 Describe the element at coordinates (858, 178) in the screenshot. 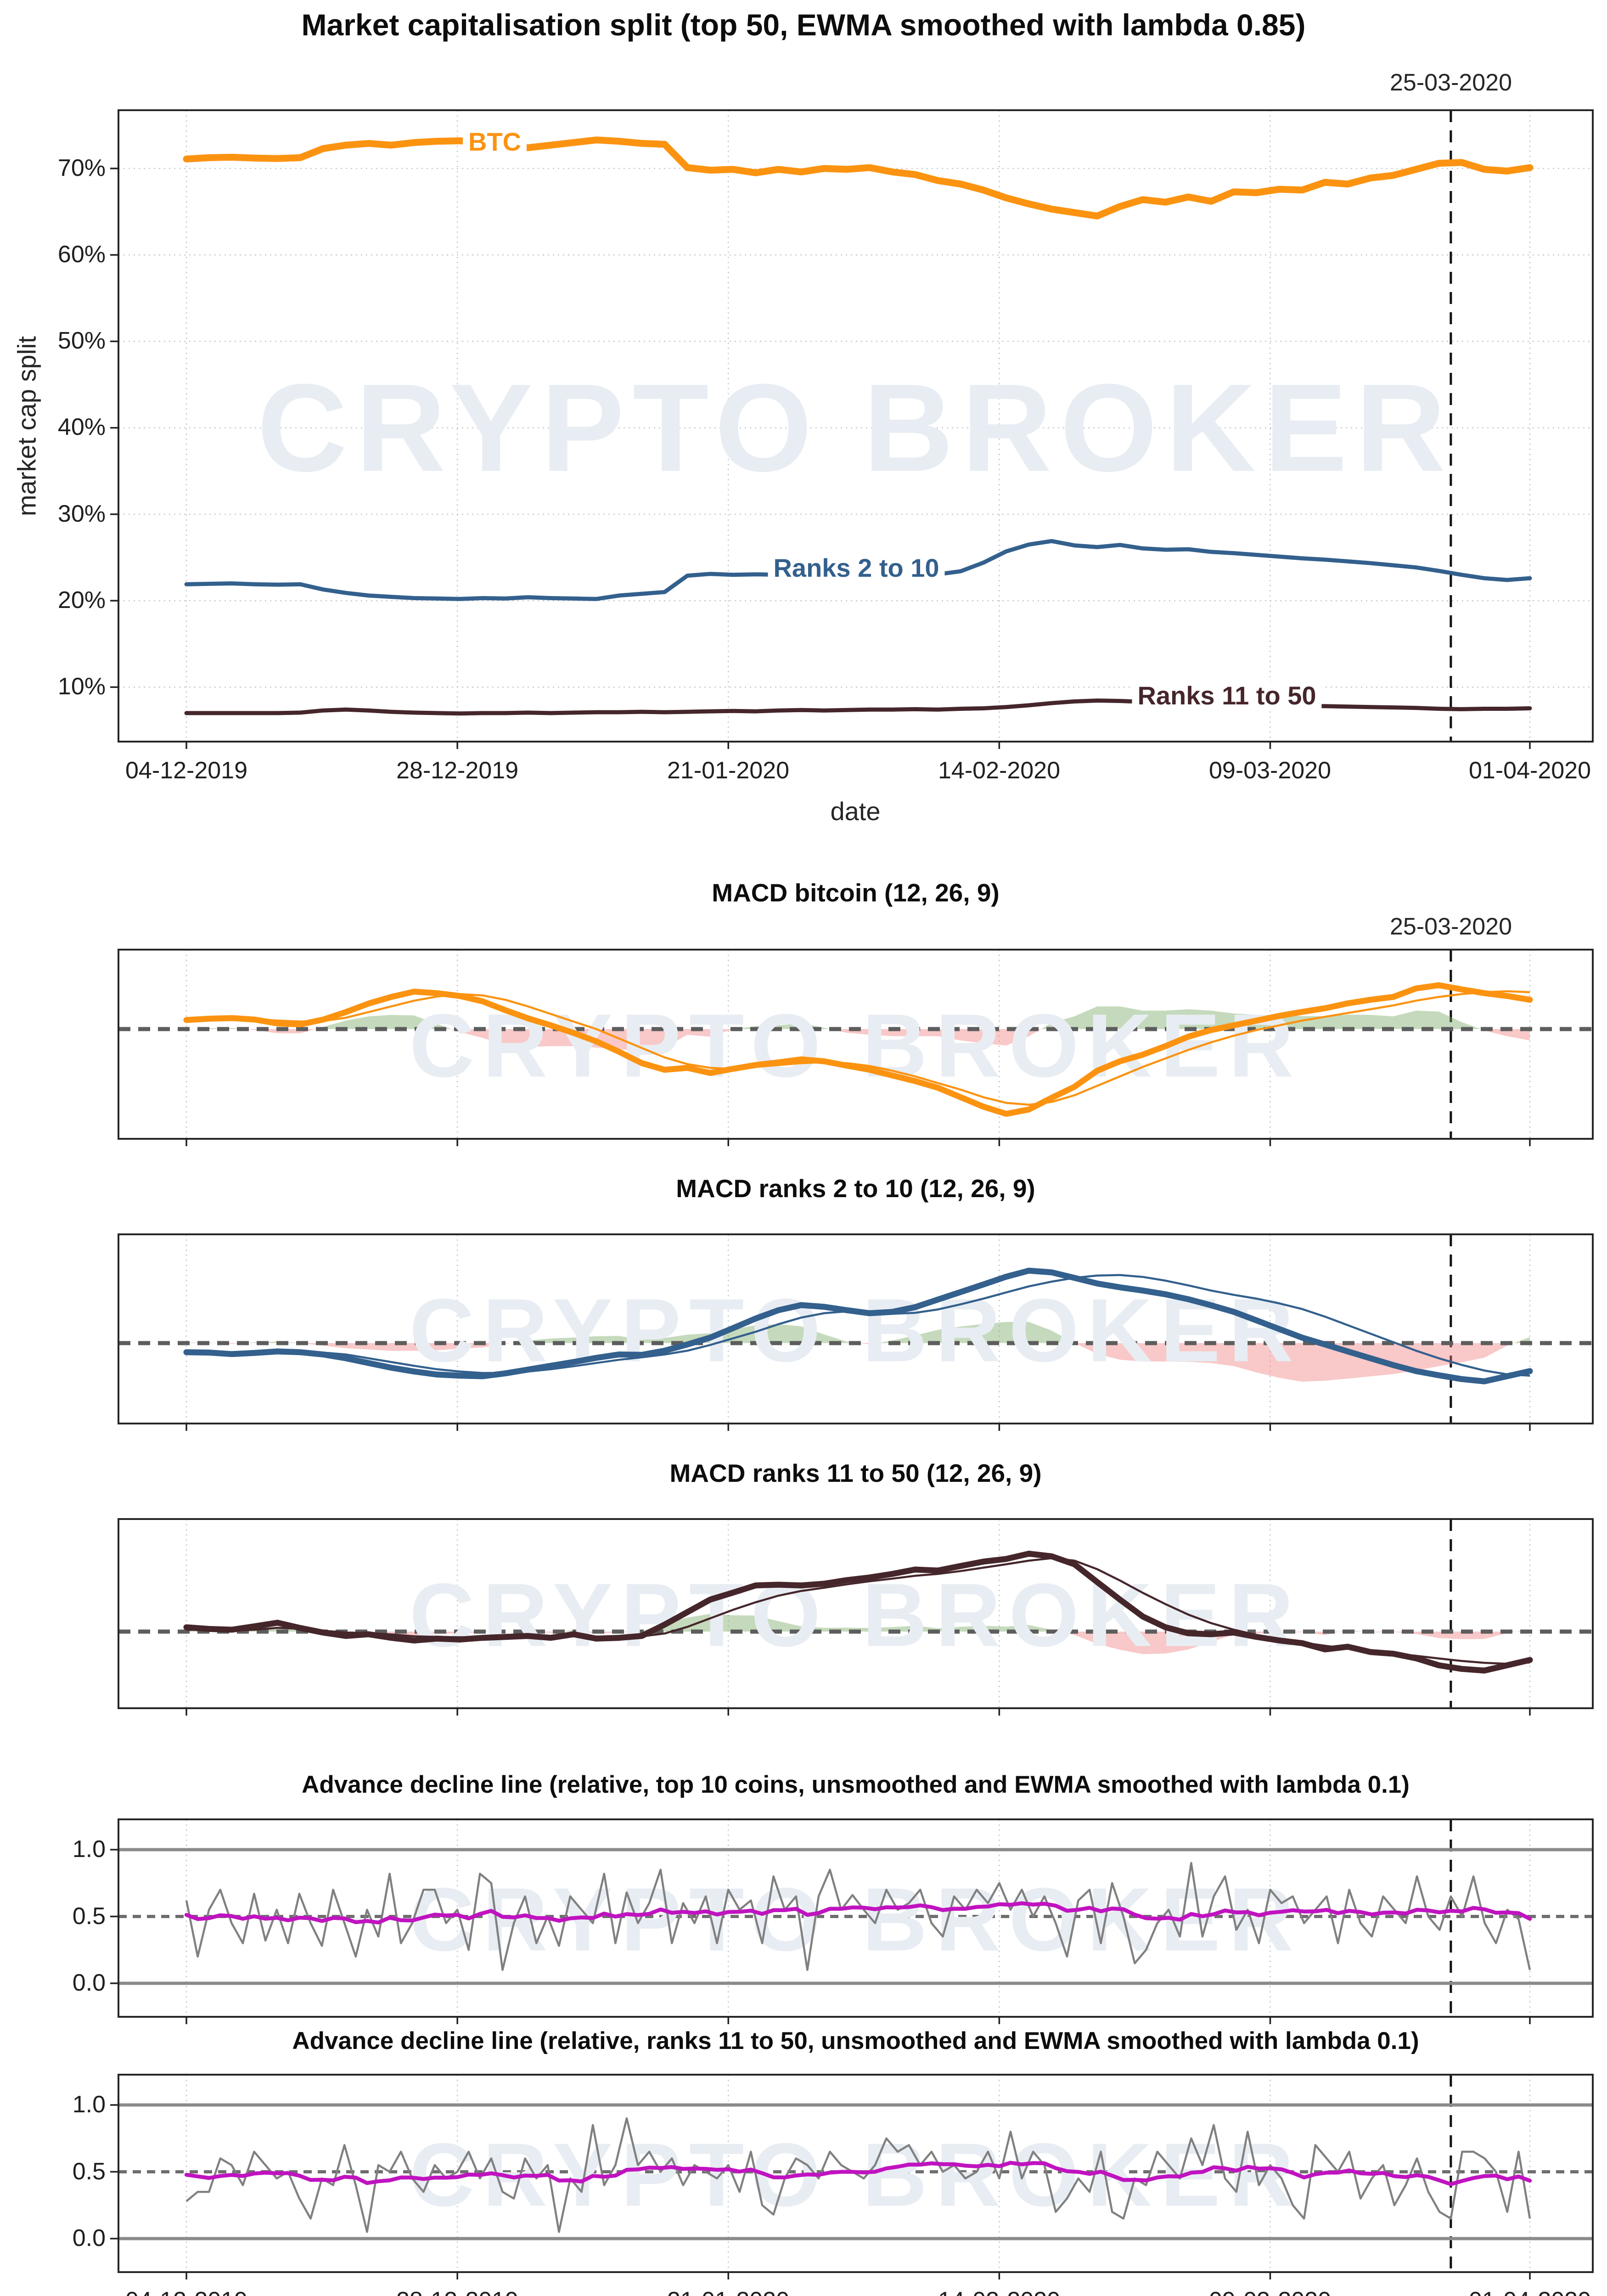

I see `series-line-btc` at that location.